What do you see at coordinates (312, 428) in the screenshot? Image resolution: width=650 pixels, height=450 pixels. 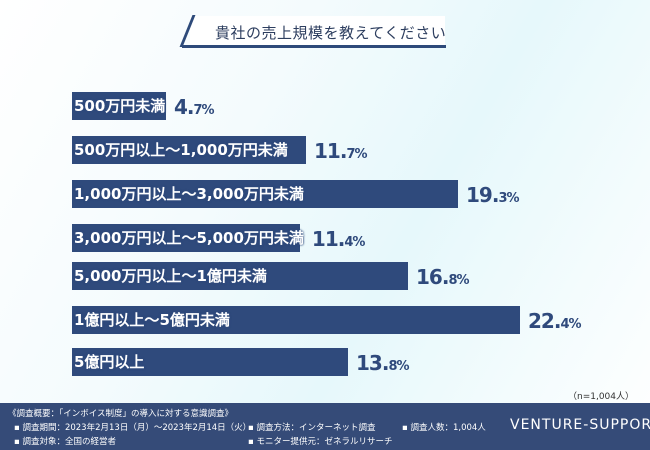 I see `survey-method: ▪ 調査方法：インターネット調査` at bounding box center [312, 428].